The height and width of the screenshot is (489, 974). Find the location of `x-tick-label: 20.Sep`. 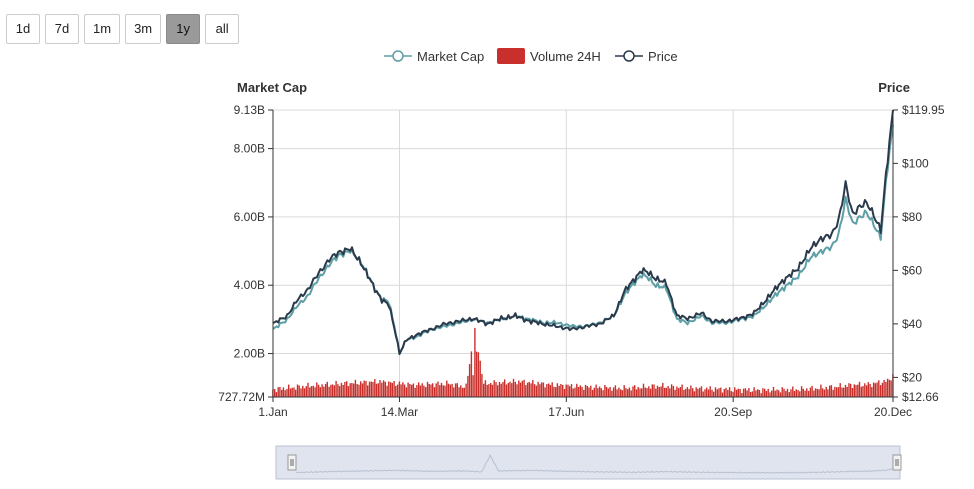

x-tick-label: 20.Sep is located at coordinates (733, 412).